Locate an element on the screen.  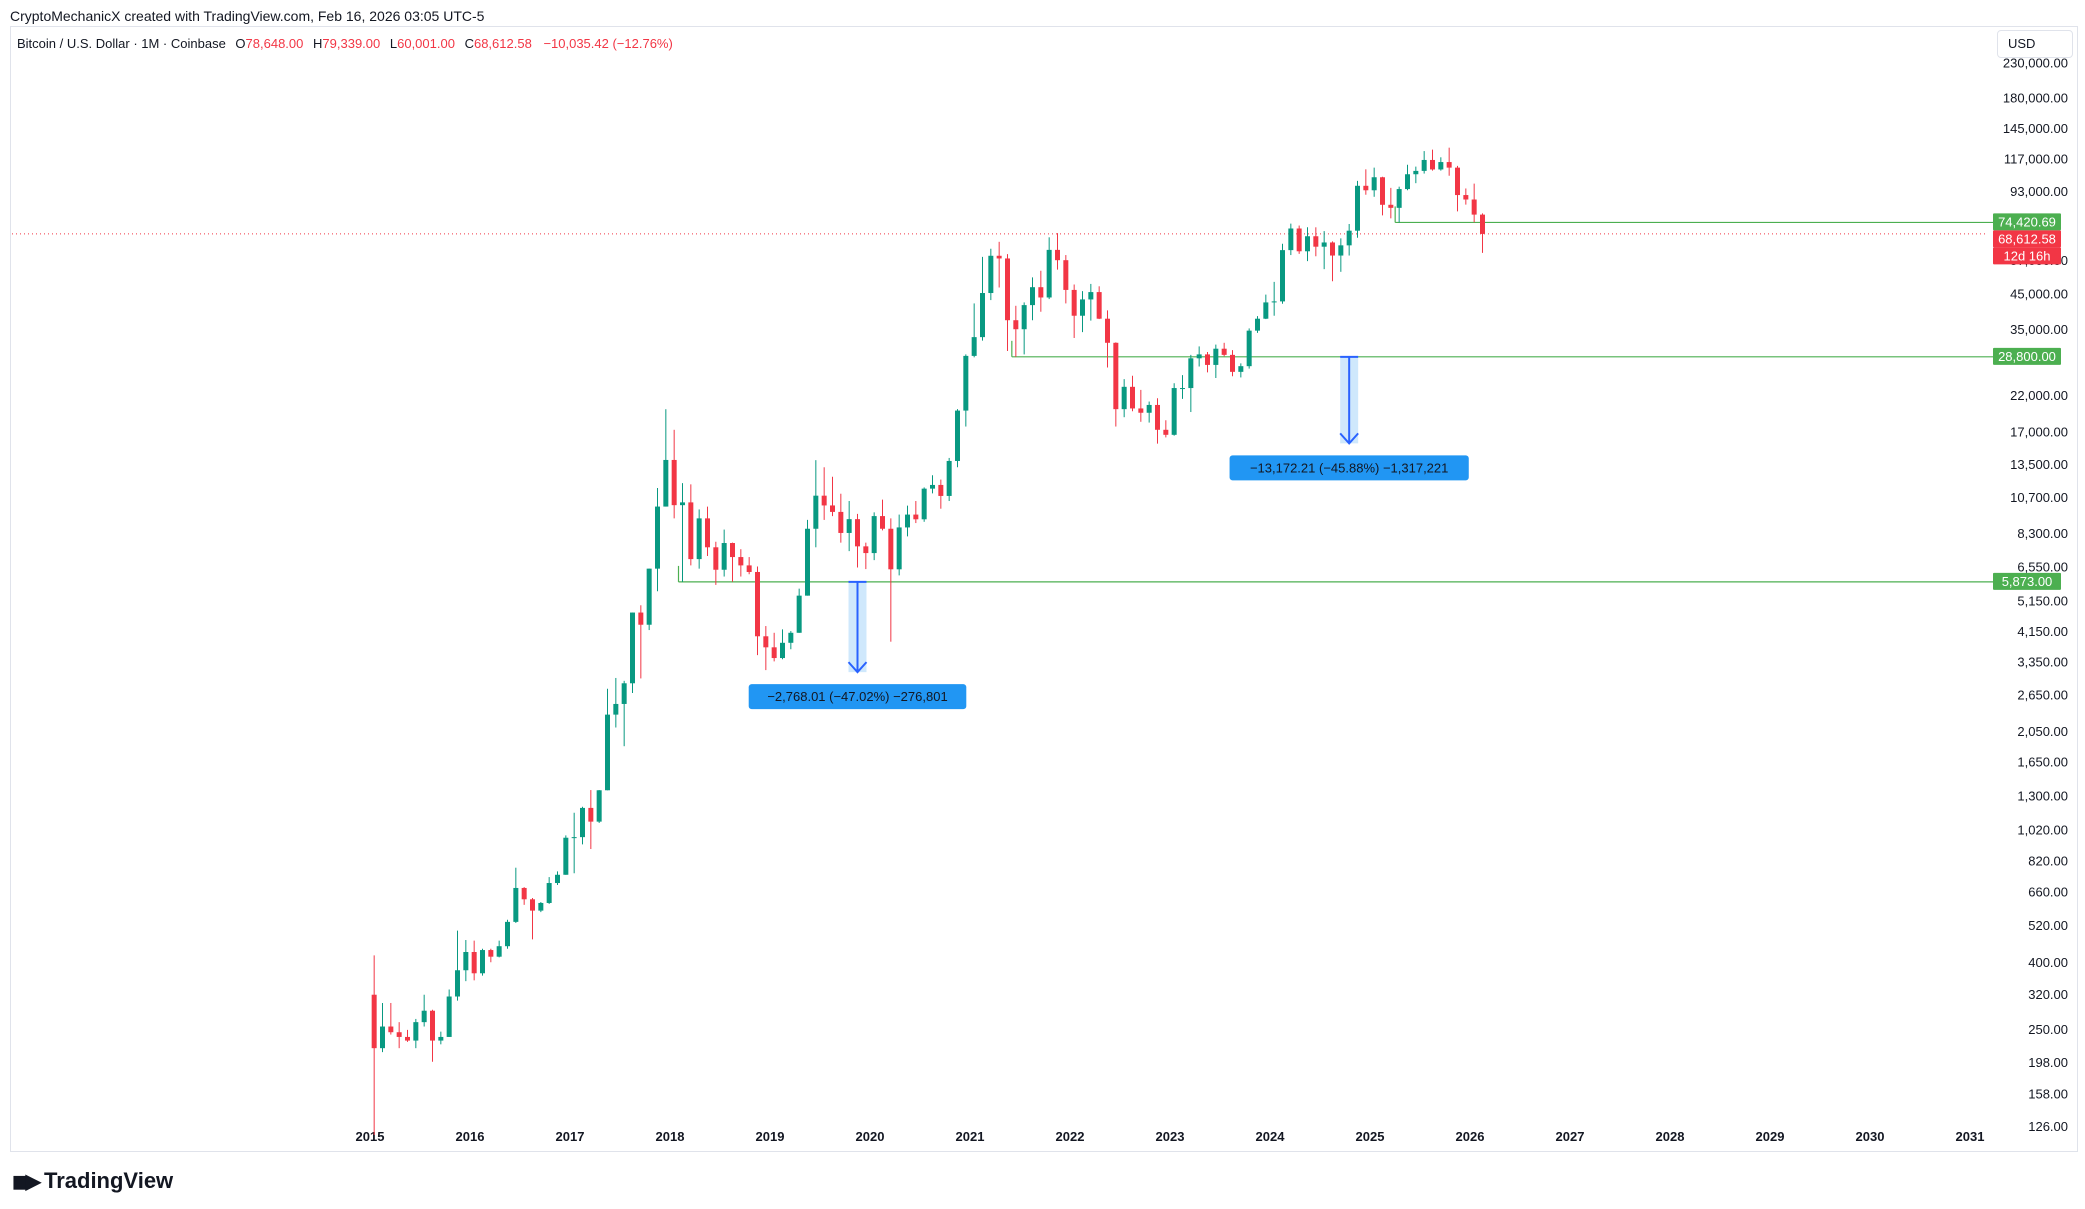
y-tick-label: 820.00 is located at coordinates (2048, 861).